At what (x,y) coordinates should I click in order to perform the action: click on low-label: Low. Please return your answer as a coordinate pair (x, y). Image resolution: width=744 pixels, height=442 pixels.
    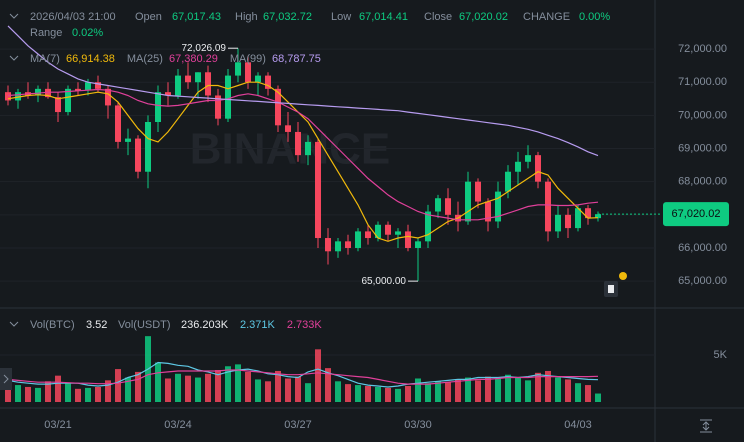
    Looking at the image, I should click on (341, 17).